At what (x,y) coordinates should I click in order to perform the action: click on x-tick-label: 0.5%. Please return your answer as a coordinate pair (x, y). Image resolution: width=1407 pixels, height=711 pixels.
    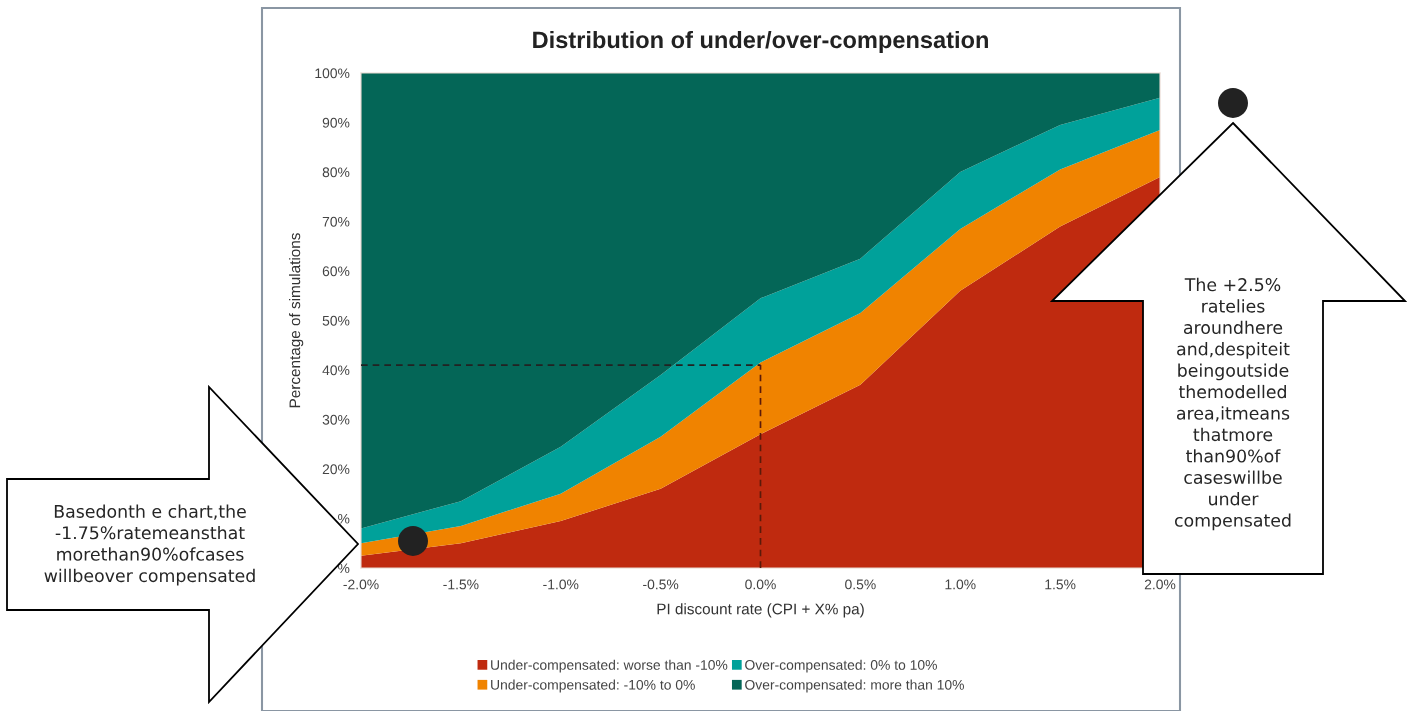
    Looking at the image, I should click on (860, 584).